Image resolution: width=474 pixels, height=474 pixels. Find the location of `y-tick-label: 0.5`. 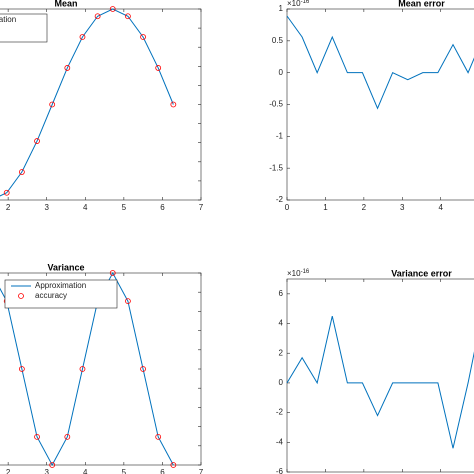

y-tick-label: 0.5 is located at coordinates (278, 40).